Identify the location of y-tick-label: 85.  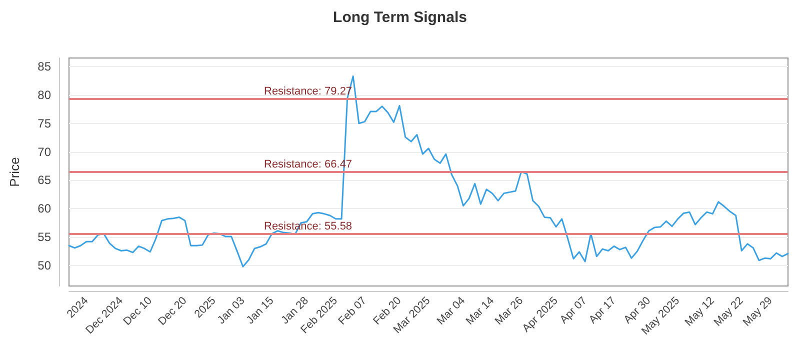
(45, 67).